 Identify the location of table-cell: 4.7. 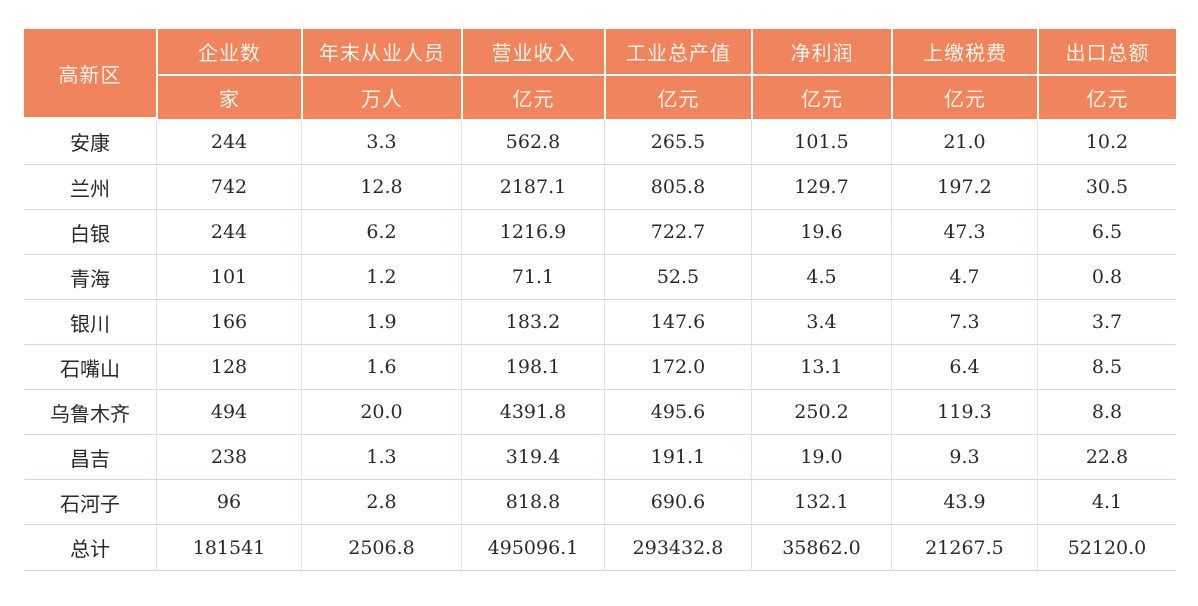
(964, 277).